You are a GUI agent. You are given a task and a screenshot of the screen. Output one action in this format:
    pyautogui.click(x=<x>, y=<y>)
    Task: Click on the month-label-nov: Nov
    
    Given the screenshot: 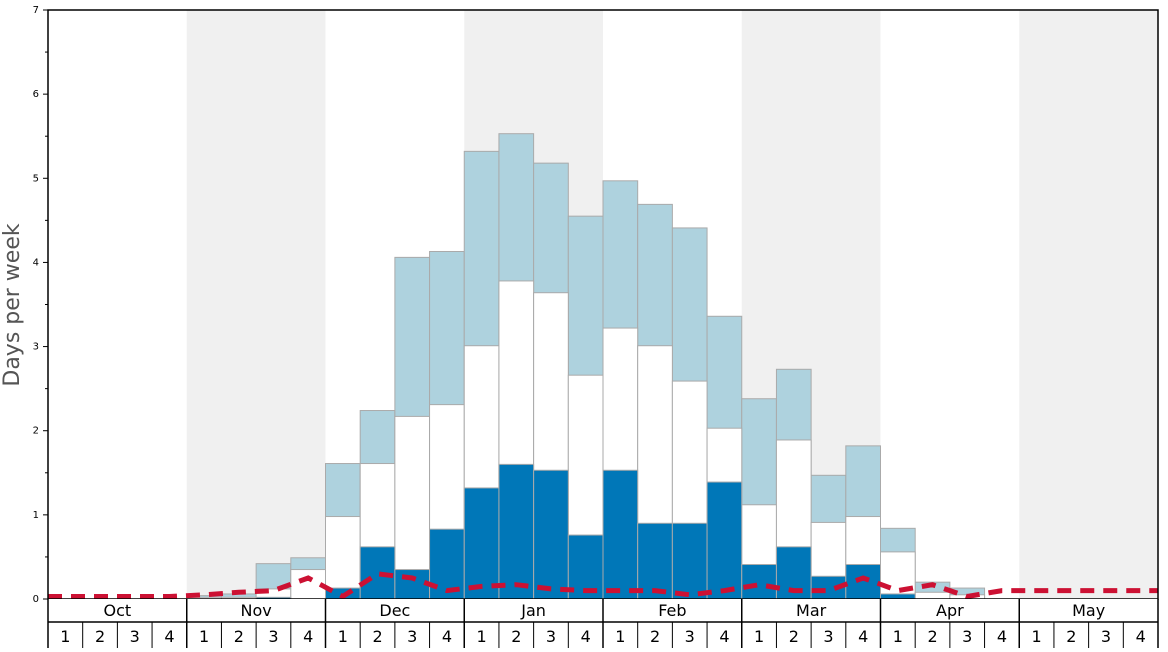 What is the action you would take?
    pyautogui.click(x=256, y=610)
    